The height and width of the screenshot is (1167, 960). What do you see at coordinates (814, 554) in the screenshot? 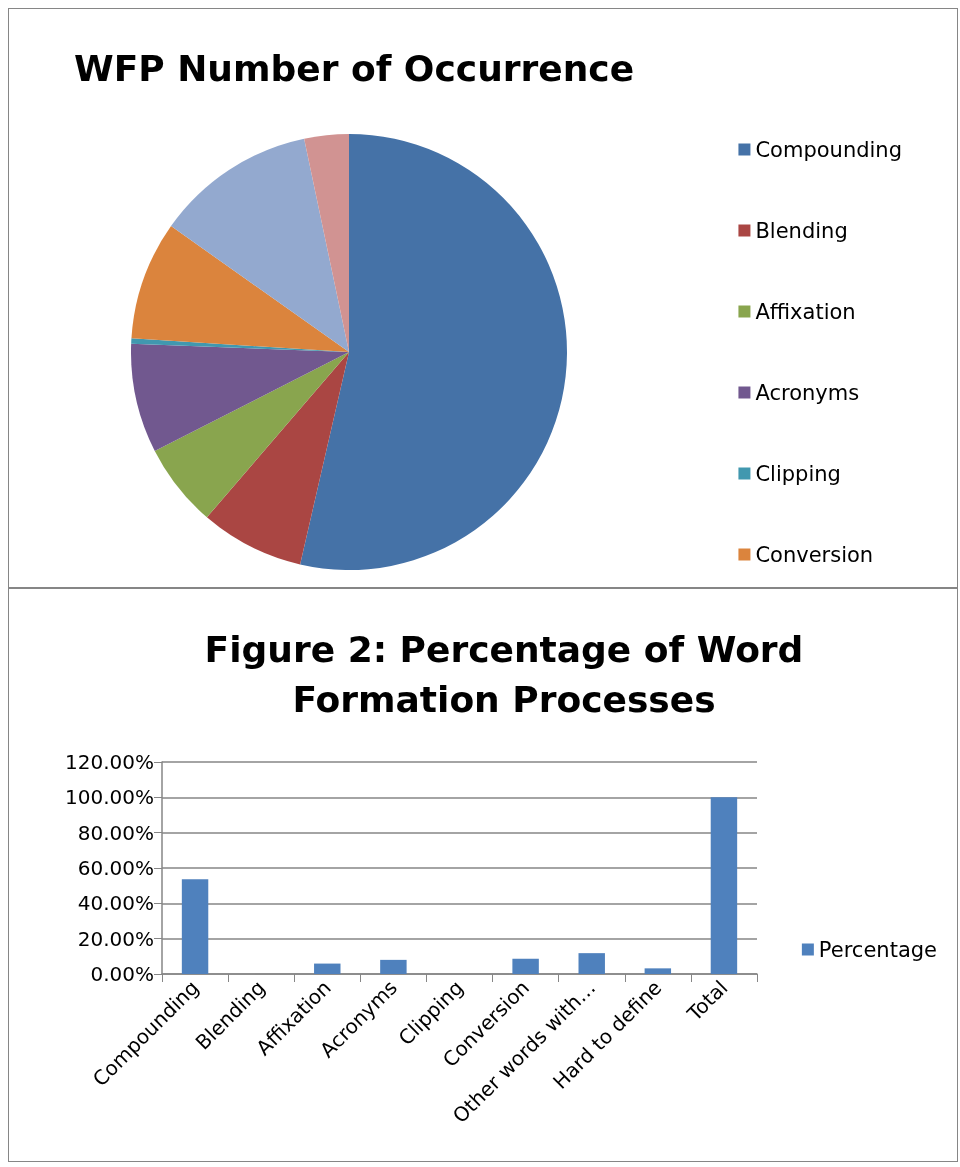
I see `legend-label: Conversion` at bounding box center [814, 554].